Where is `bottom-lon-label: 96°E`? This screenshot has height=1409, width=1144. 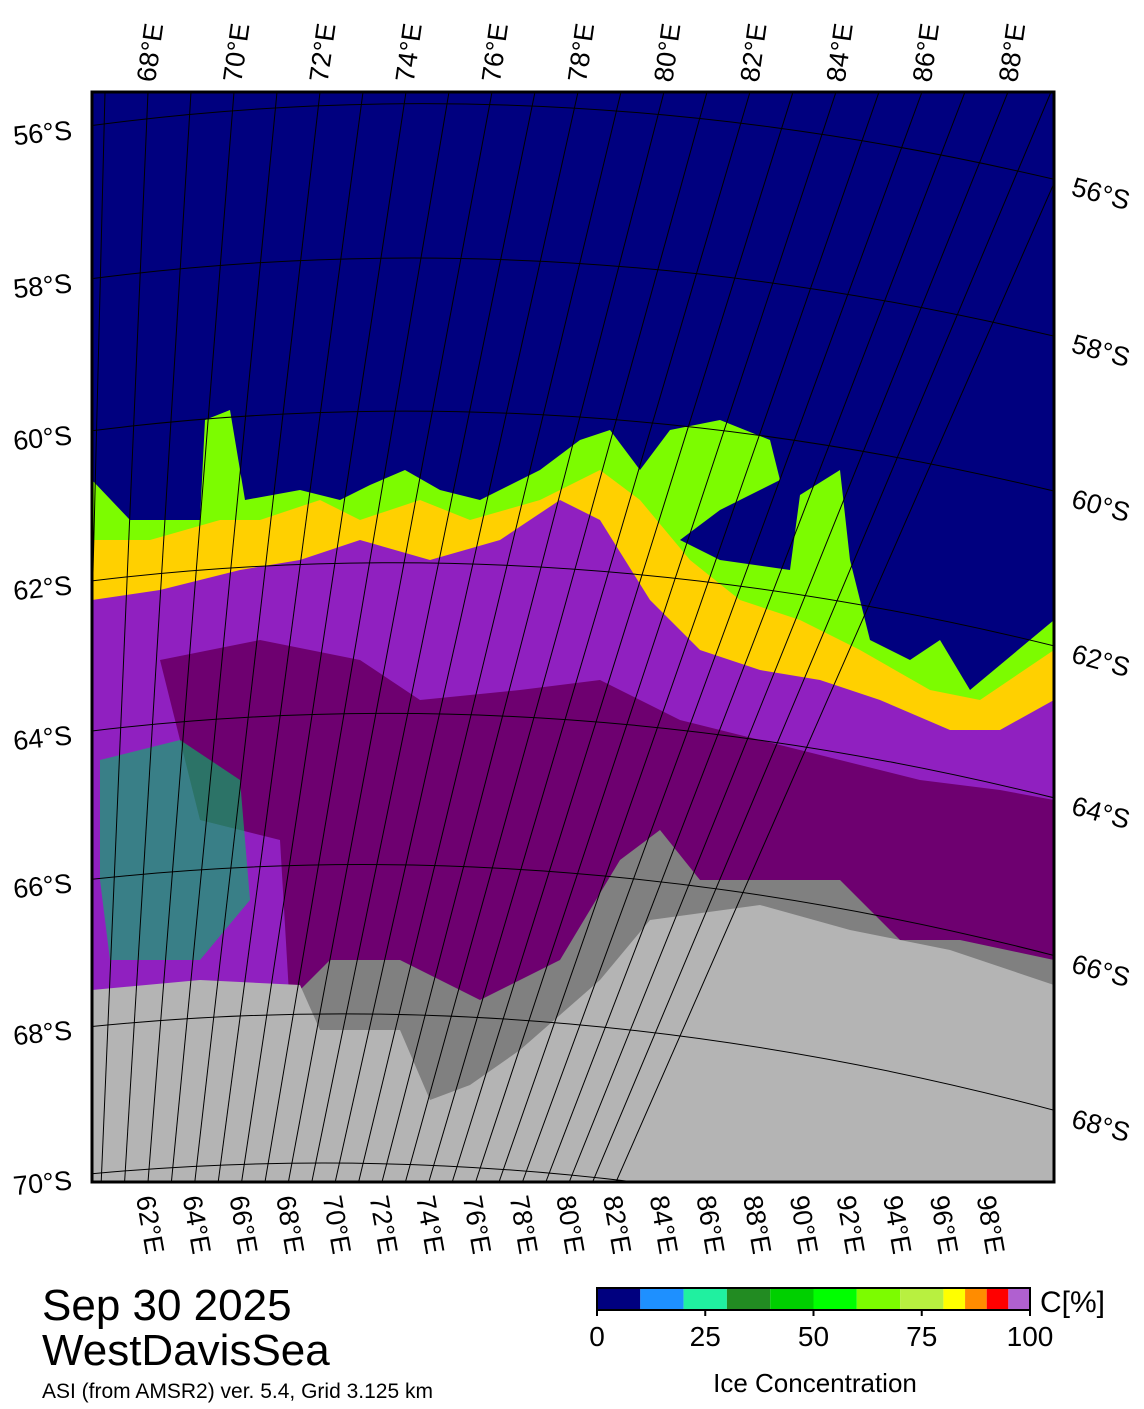 bottom-lon-label: 96°E is located at coordinates (944, 1224).